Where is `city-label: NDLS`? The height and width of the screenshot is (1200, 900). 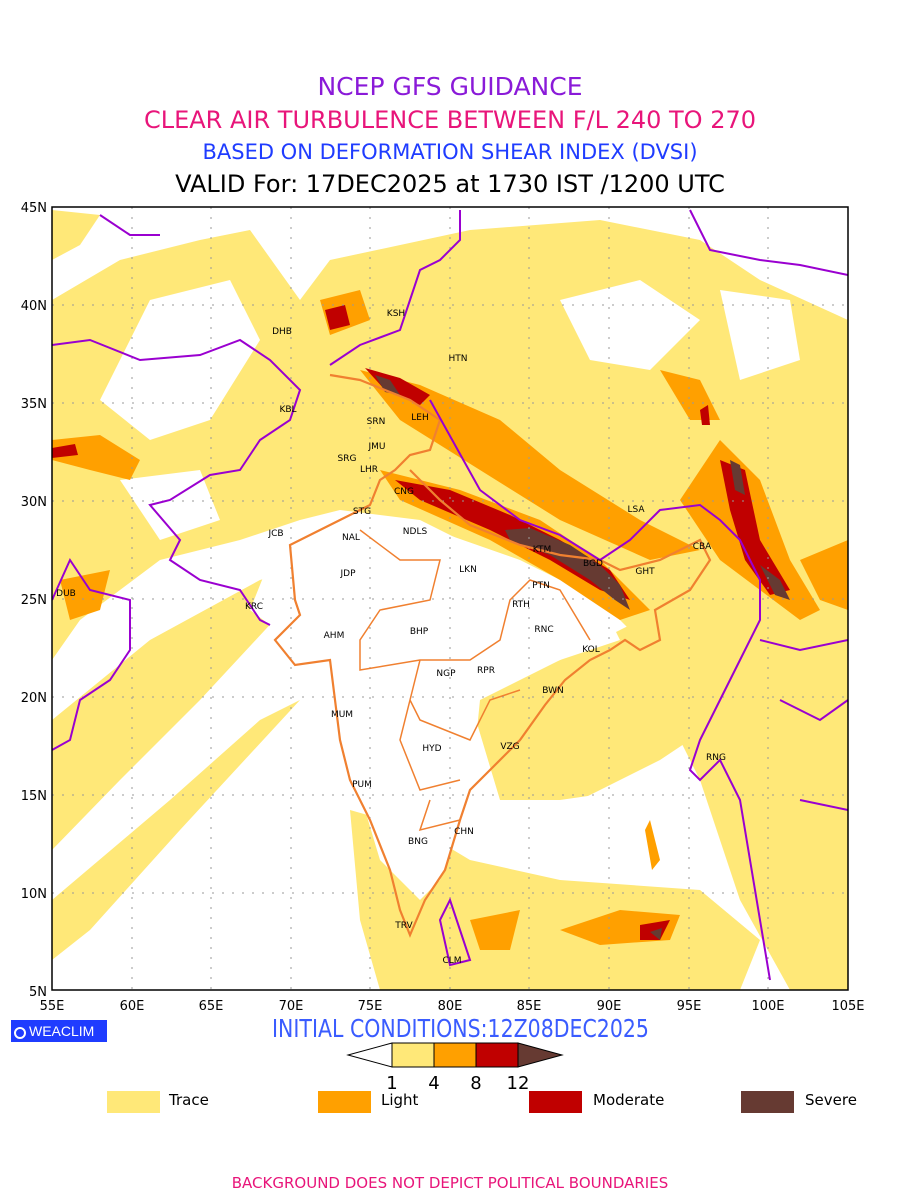 city-label: NDLS is located at coordinates (415, 532).